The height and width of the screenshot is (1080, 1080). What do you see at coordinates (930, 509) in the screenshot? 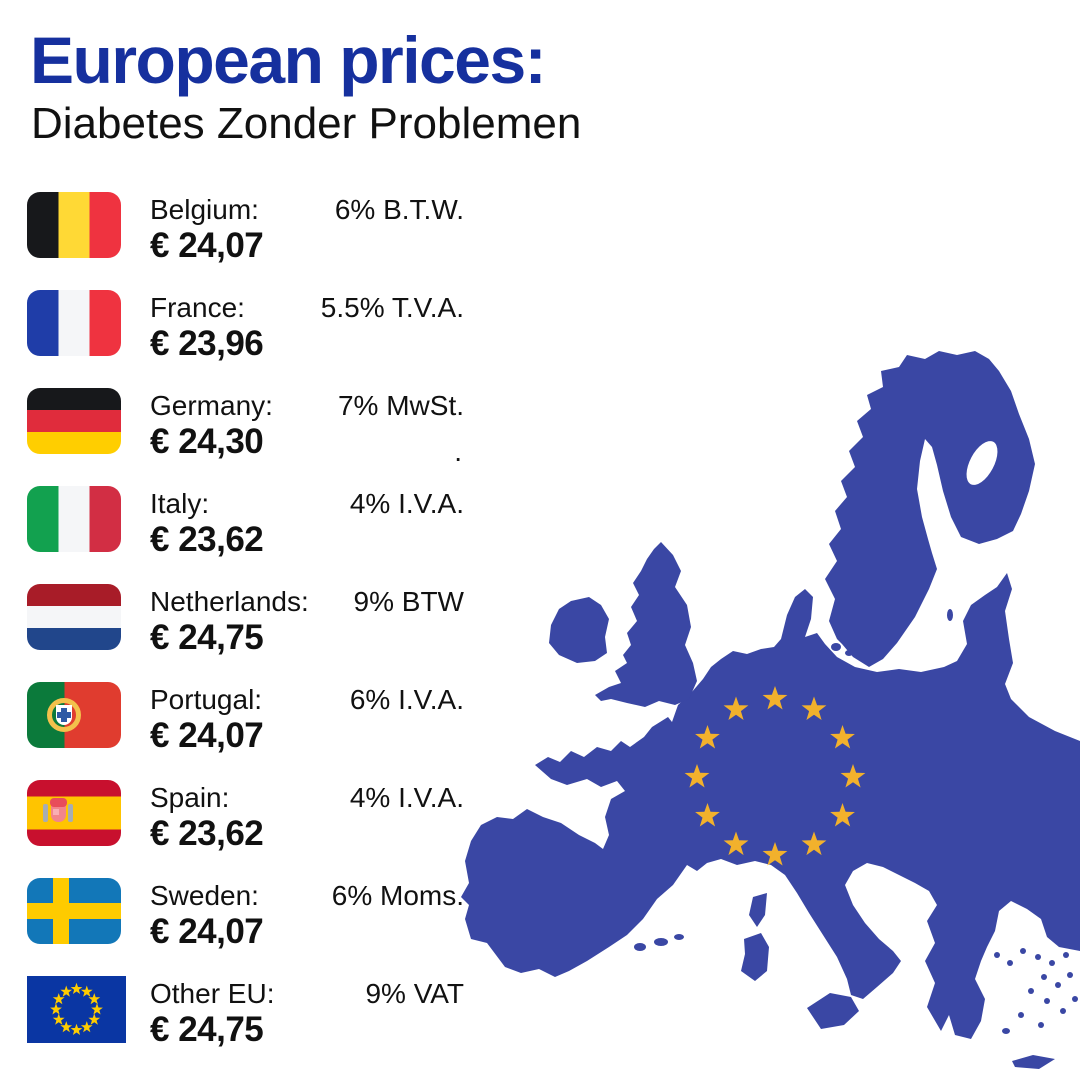
I see `scandinavia-shape` at bounding box center [930, 509].